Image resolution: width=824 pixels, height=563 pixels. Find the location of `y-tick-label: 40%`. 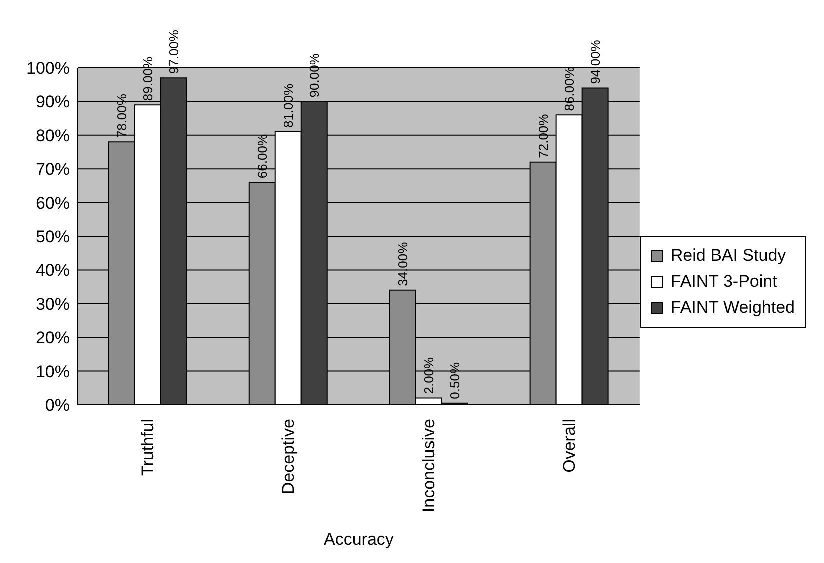

y-tick-label: 40% is located at coordinates (53, 270).